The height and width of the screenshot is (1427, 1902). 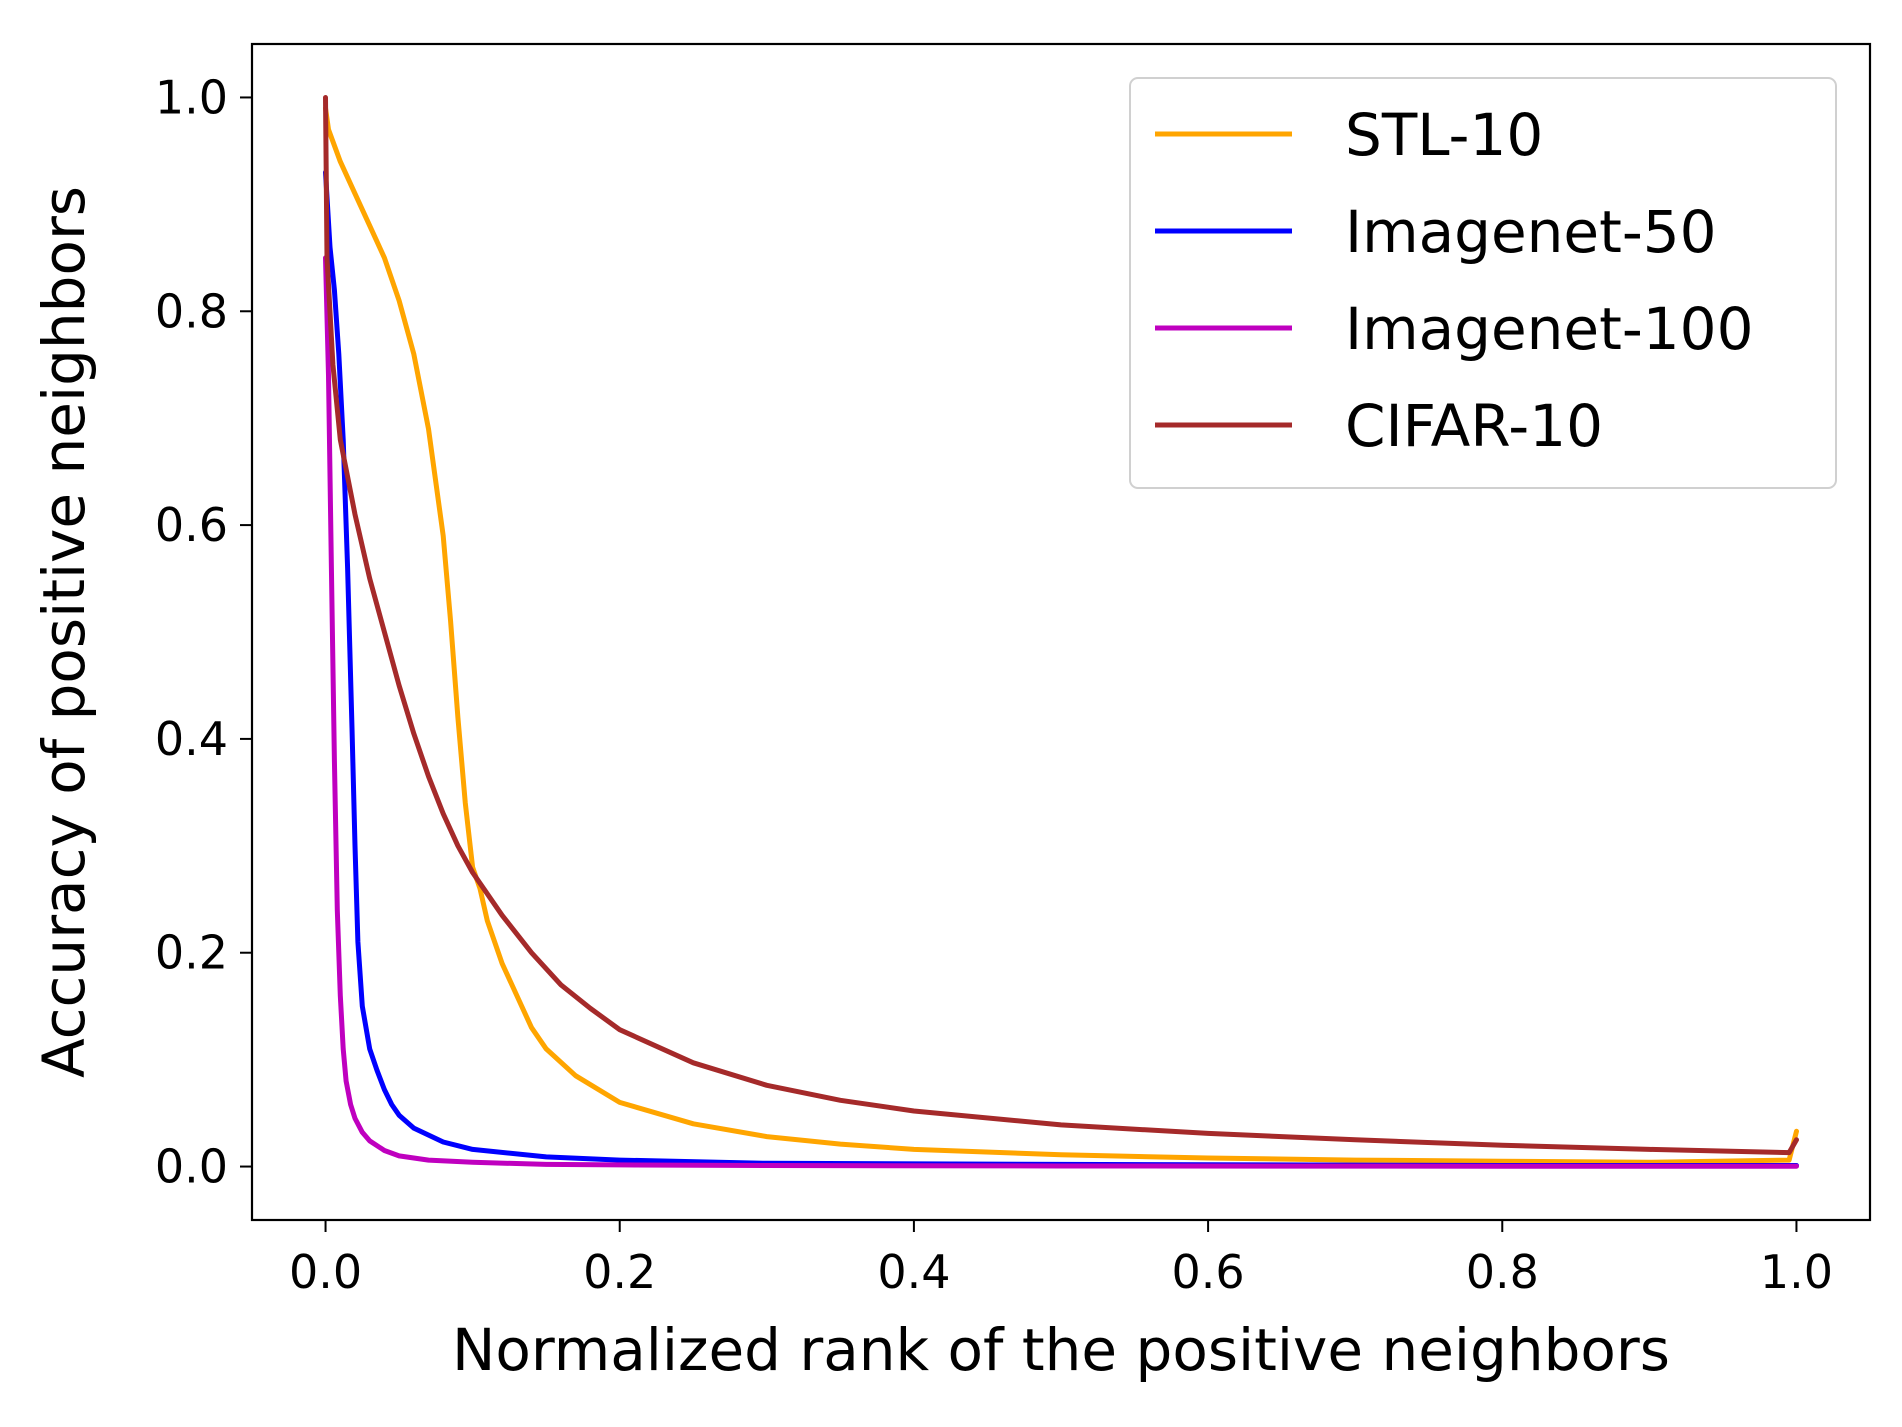 I want to click on y-tick-label: 0.2, so click(x=191, y=953).